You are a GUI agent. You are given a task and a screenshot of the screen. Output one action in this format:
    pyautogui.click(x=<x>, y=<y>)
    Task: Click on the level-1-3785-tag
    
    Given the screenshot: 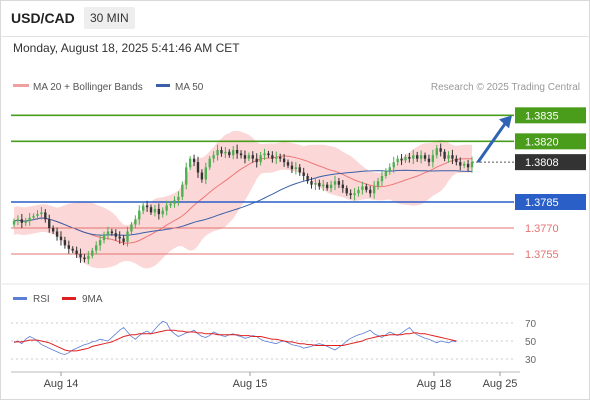 What is the action you would take?
    pyautogui.click(x=550, y=202)
    